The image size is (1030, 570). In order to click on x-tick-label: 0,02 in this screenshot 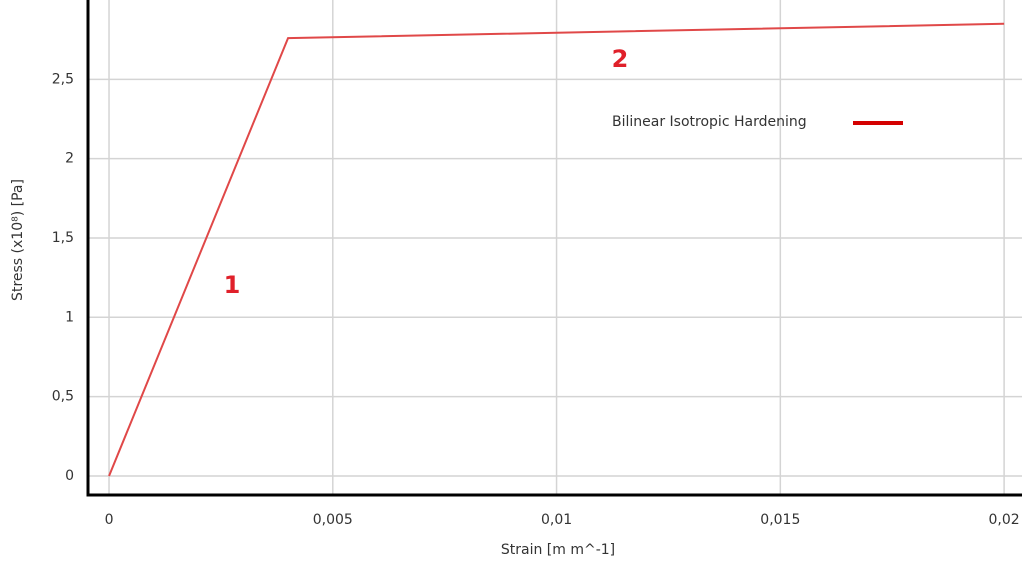, I will do `click(1004, 520)`.